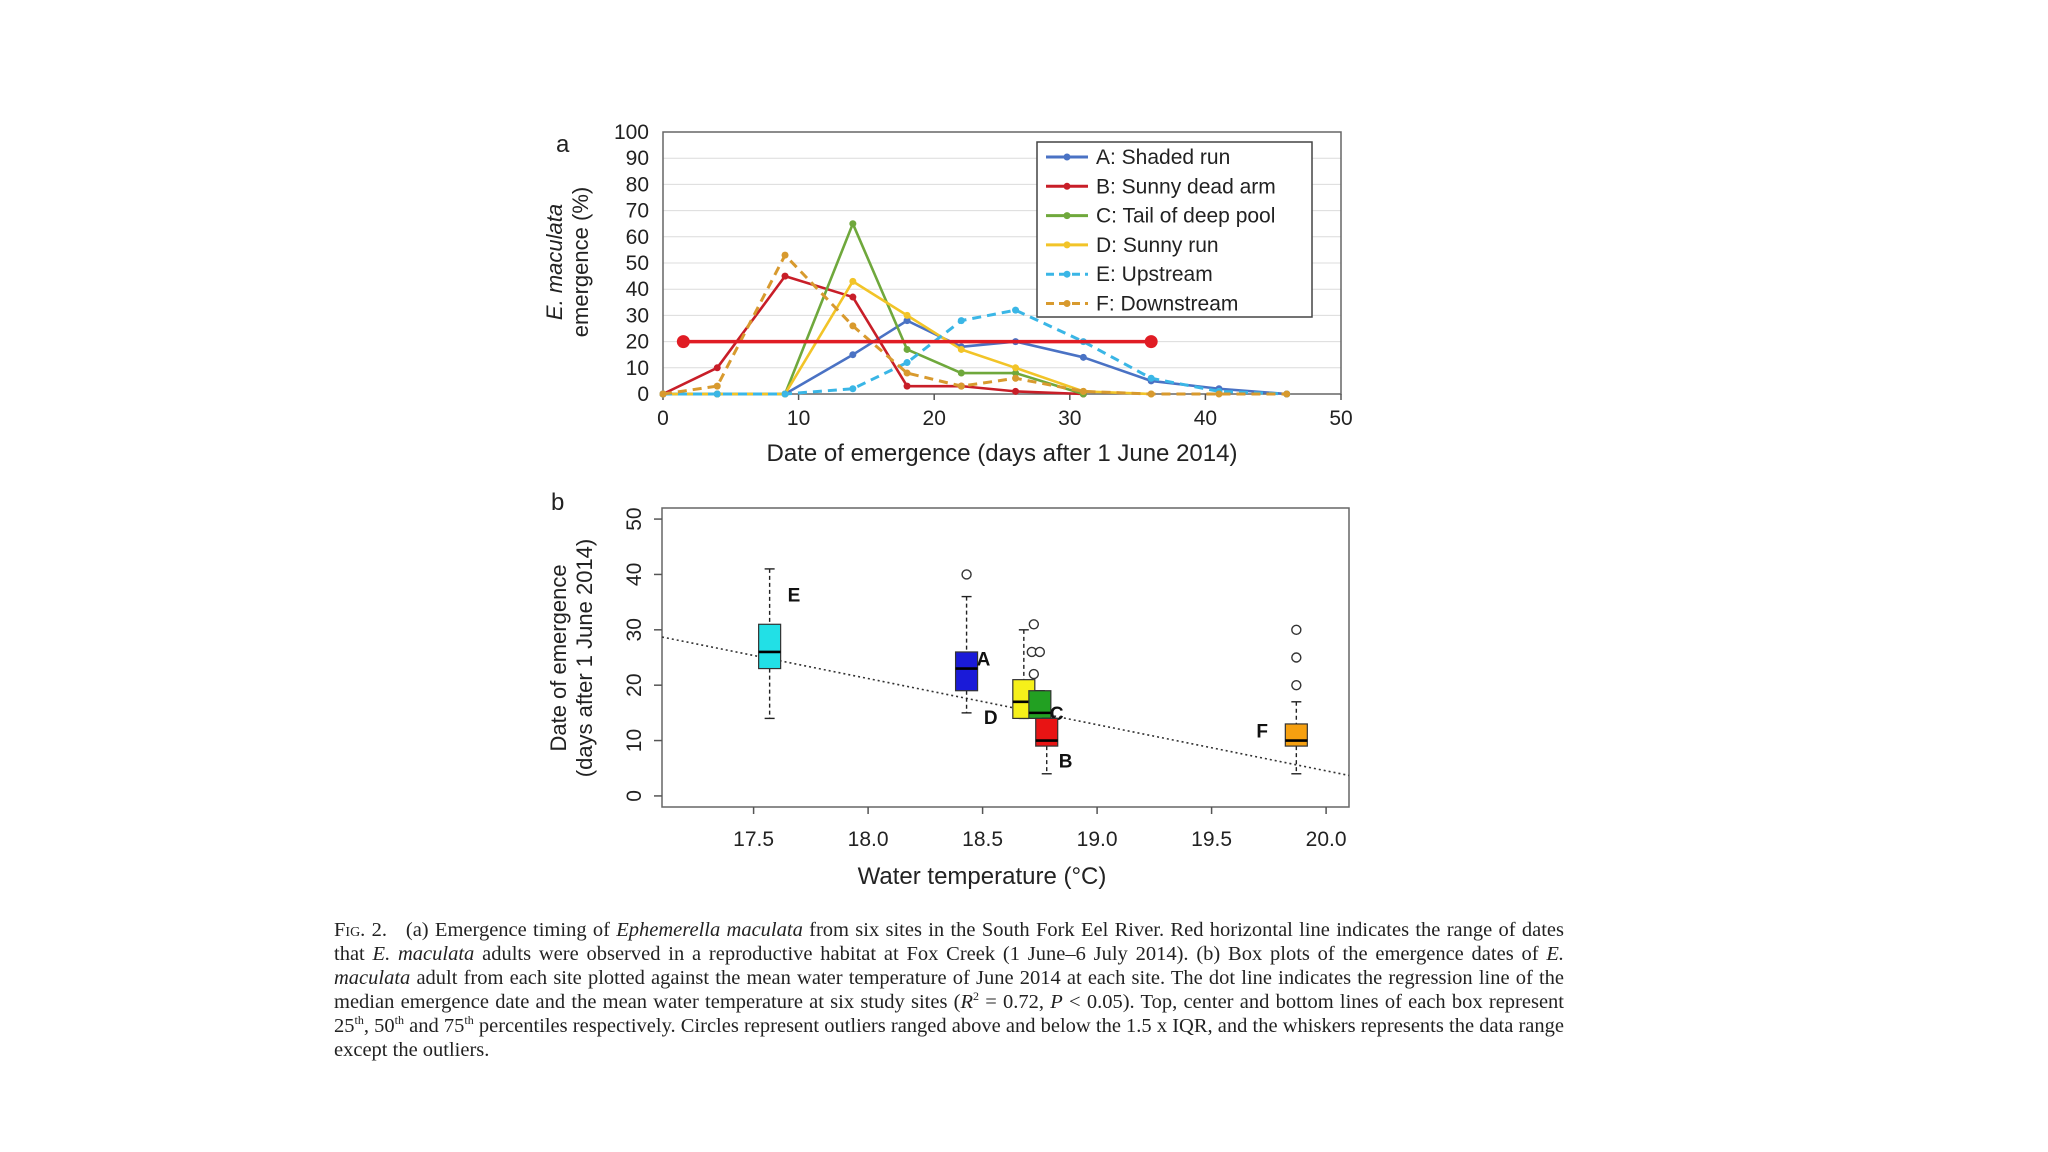 This screenshot has width=2048, height=1152. Describe the element at coordinates (982, 839) in the screenshot. I see `x-tick-label: 18.5` at that location.